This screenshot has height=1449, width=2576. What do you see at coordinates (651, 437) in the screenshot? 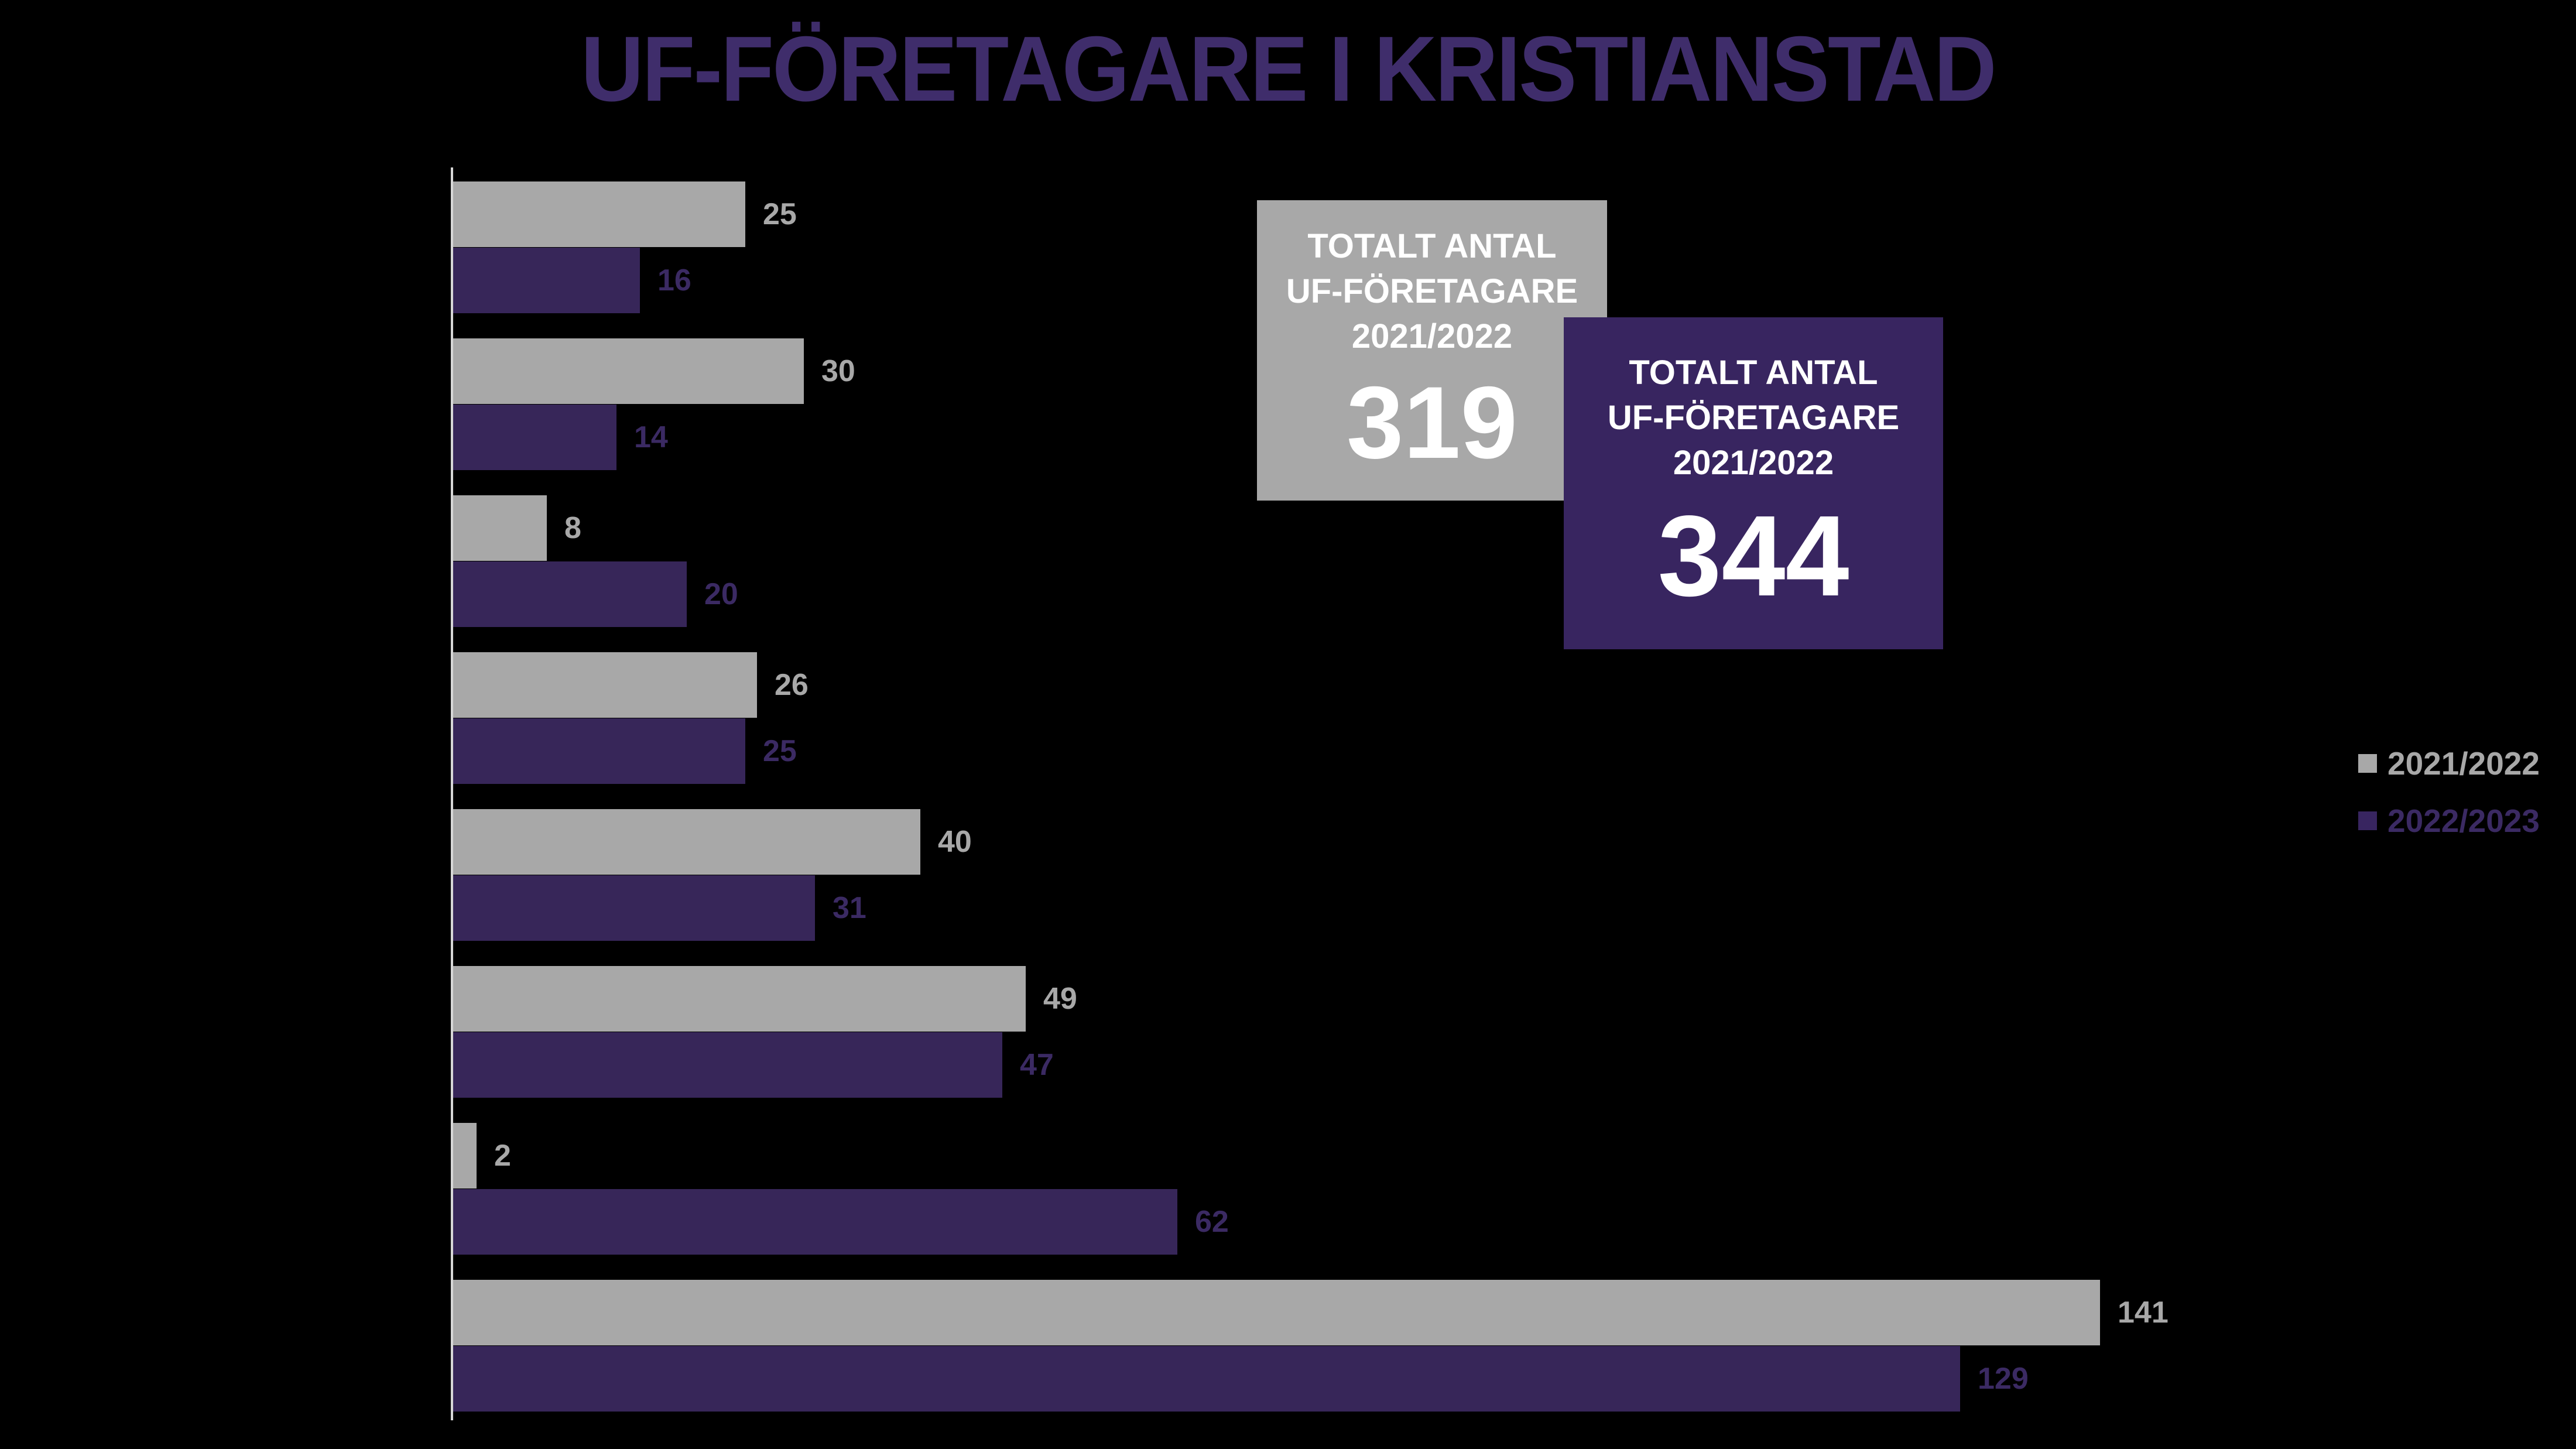
I see `bar-value-label: 14` at bounding box center [651, 437].